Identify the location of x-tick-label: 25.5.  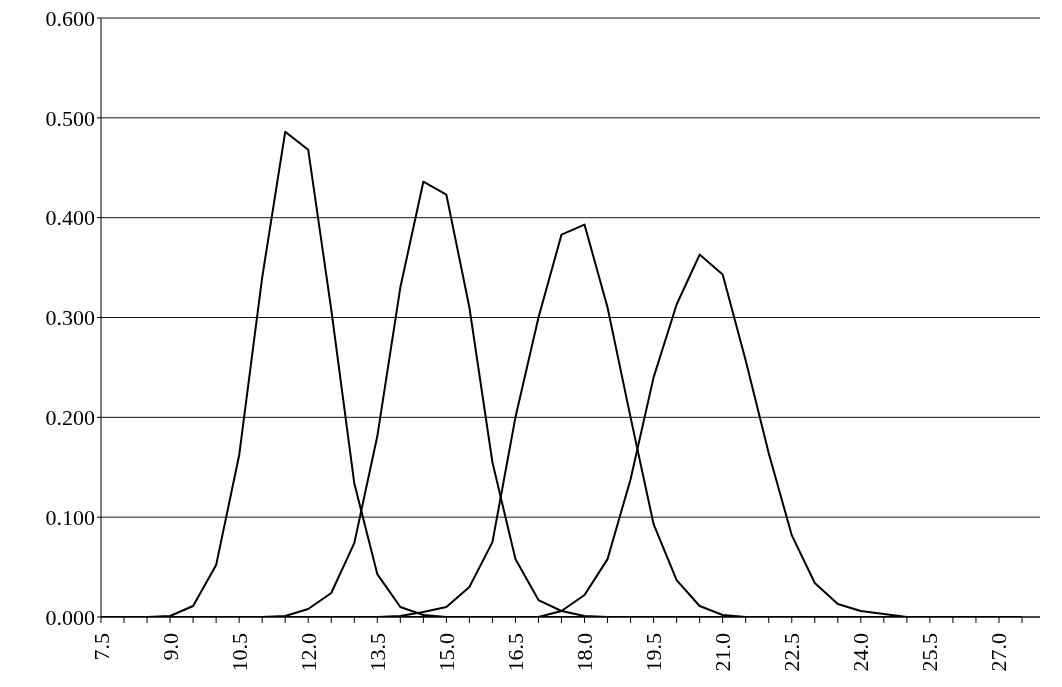
(930, 652).